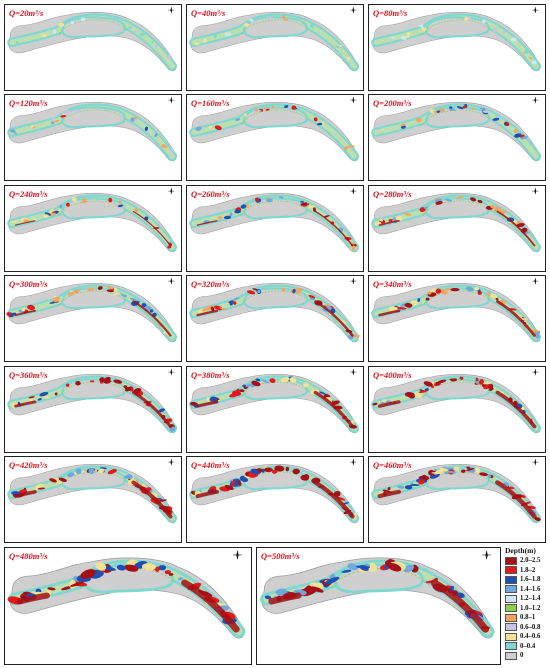  I want to click on legend-item: 1.6–1.8, so click(527, 580).